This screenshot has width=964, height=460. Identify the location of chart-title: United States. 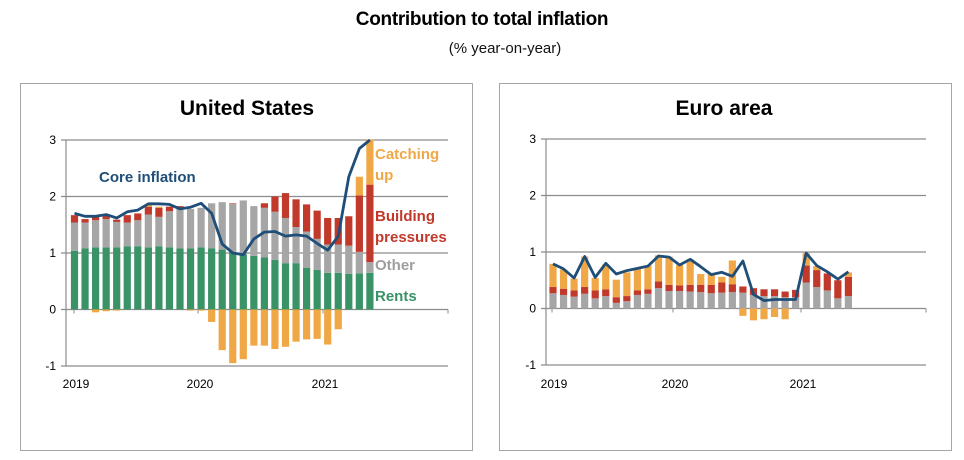
(247, 108).